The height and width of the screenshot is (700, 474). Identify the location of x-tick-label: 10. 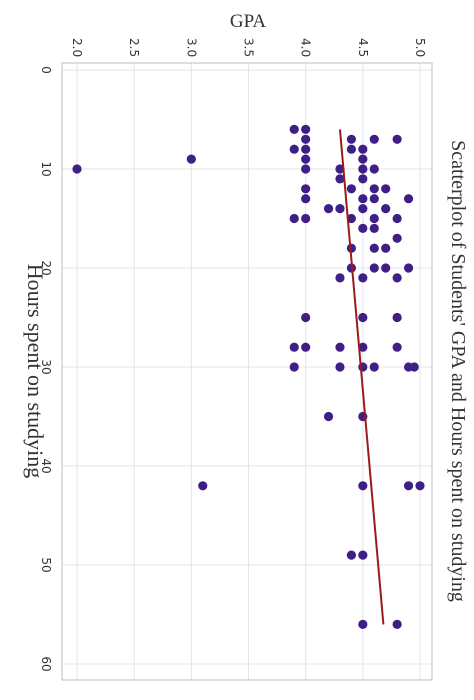
(46, 168).